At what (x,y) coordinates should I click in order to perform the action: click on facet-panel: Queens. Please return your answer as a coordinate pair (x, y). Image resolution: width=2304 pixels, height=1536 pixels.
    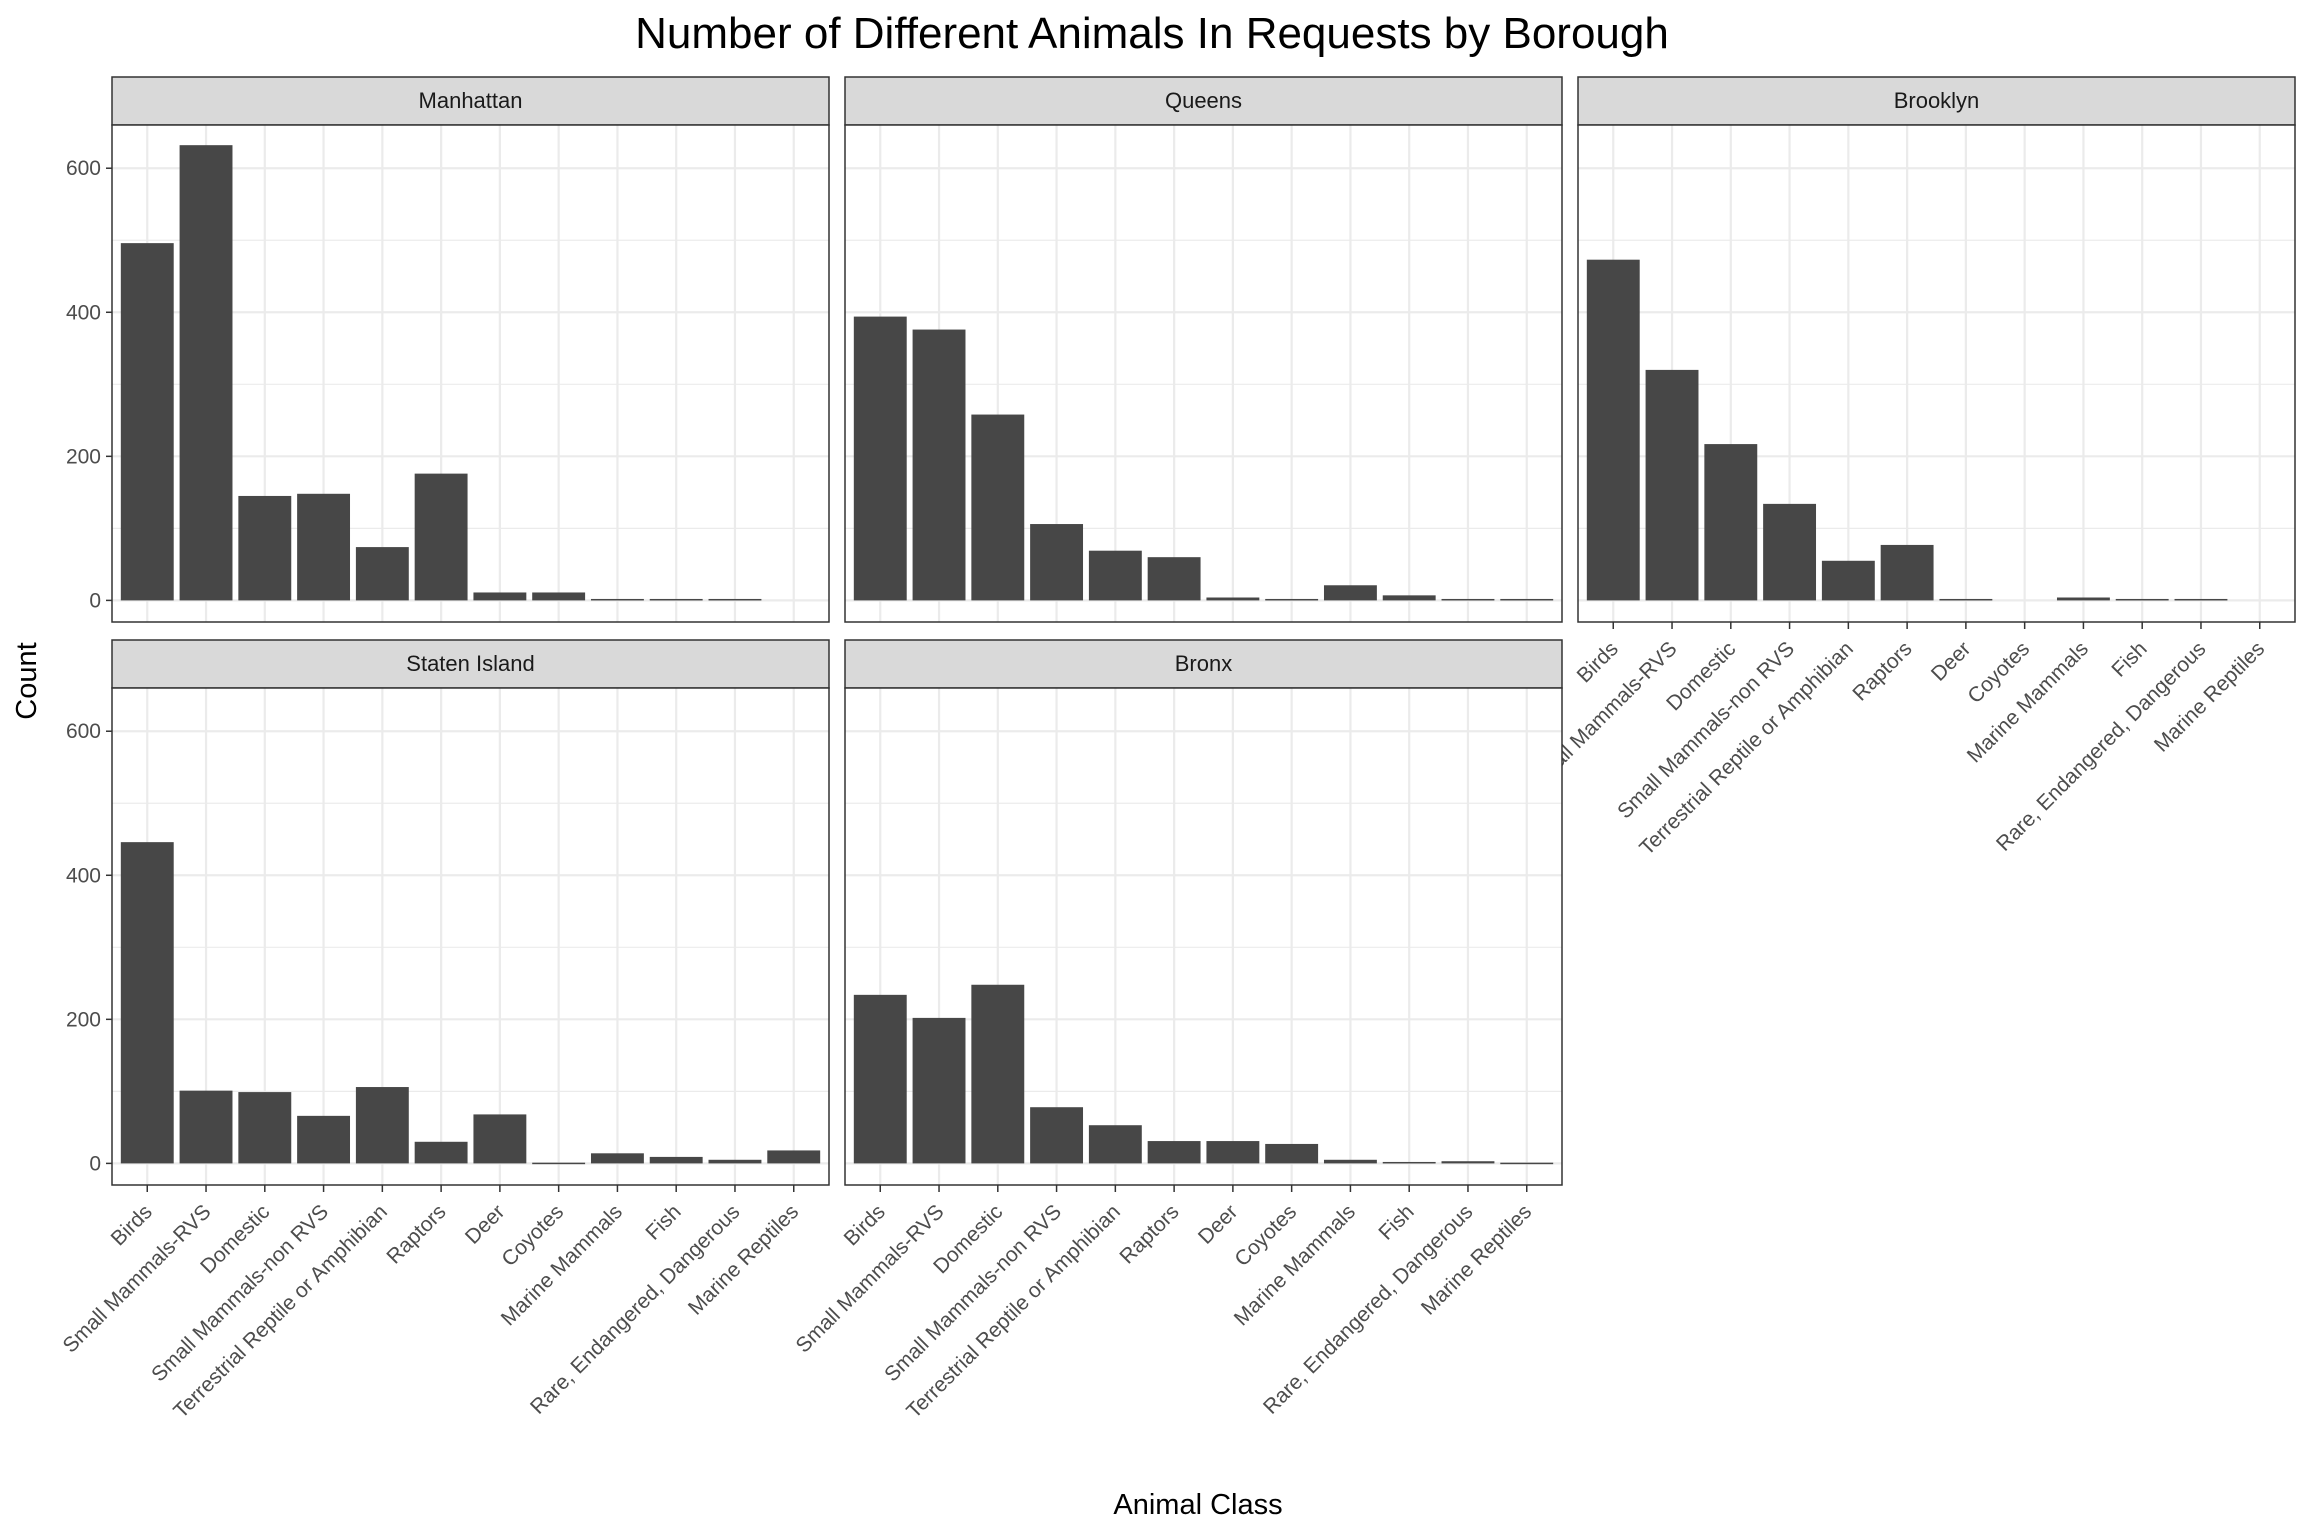
    Looking at the image, I should click on (1203, 349).